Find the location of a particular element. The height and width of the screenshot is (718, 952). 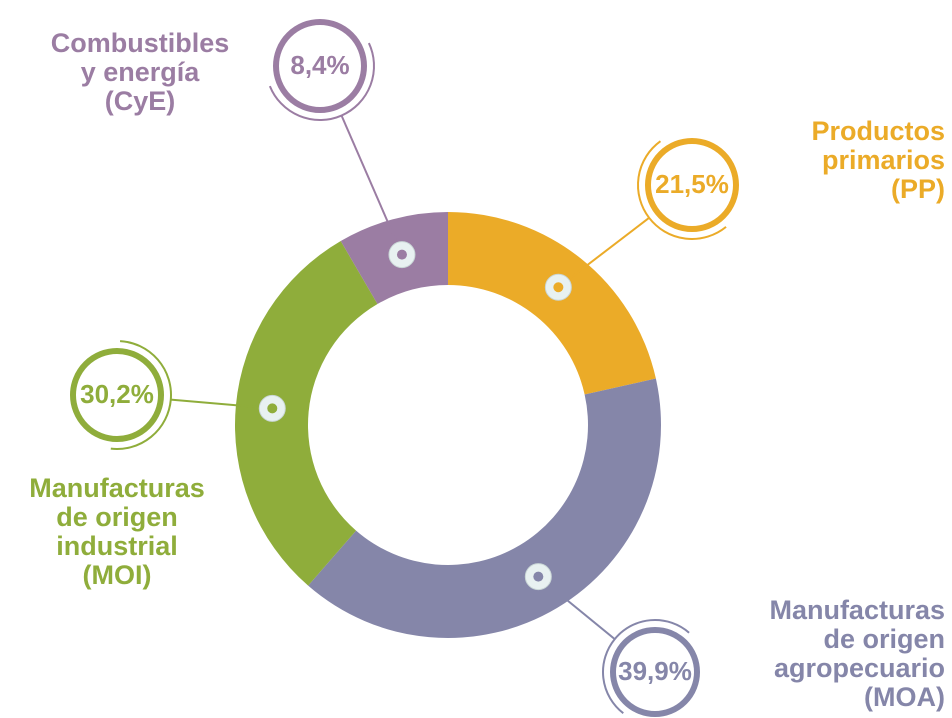

category-label: primarios is located at coordinates (883, 160).